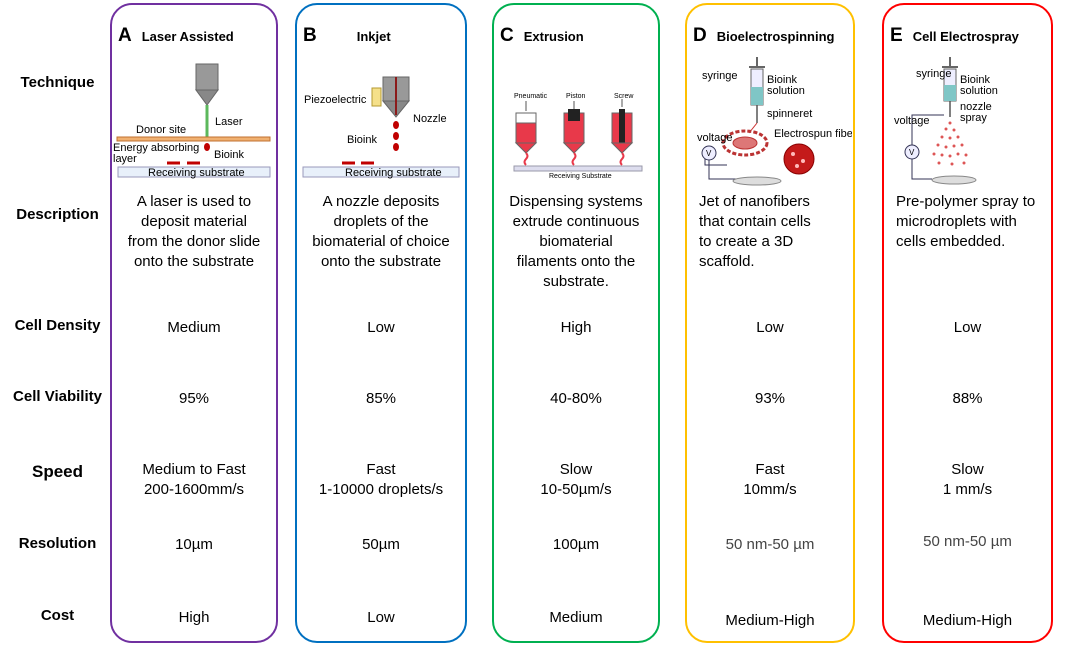  I want to click on description-line: extrude continuous, so click(576, 221).